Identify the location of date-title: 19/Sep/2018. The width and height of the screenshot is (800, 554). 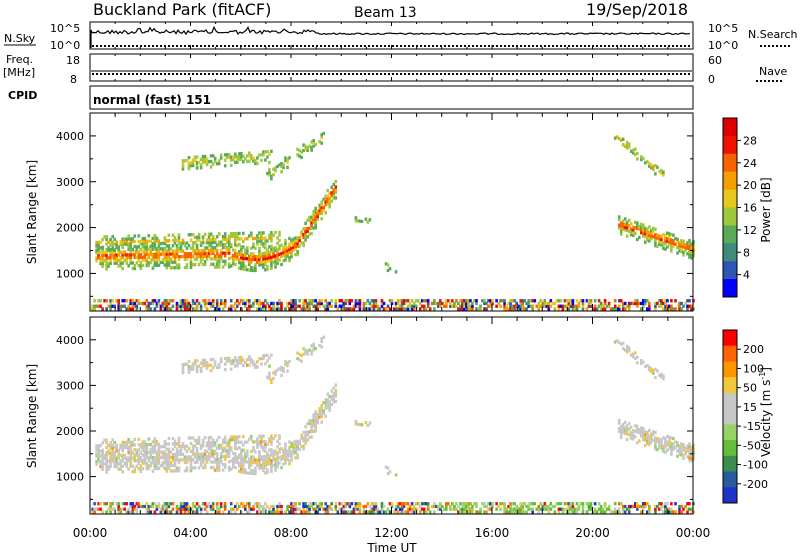
(637, 9).